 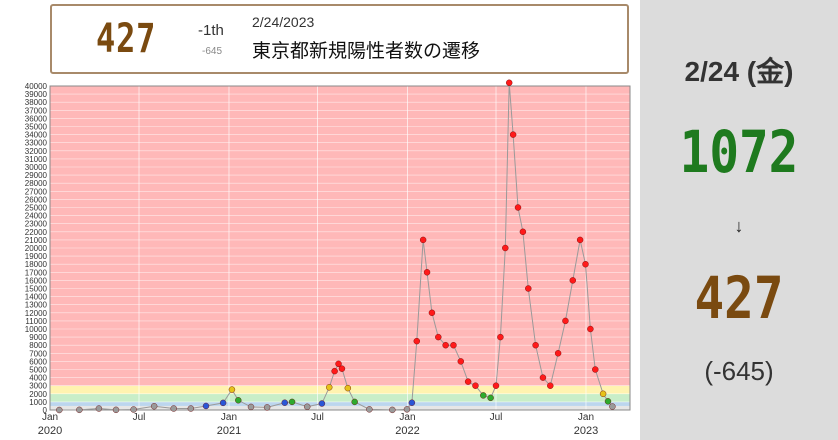 What do you see at coordinates (50, 431) in the screenshot?
I see `x-tick-year: 2020` at bounding box center [50, 431].